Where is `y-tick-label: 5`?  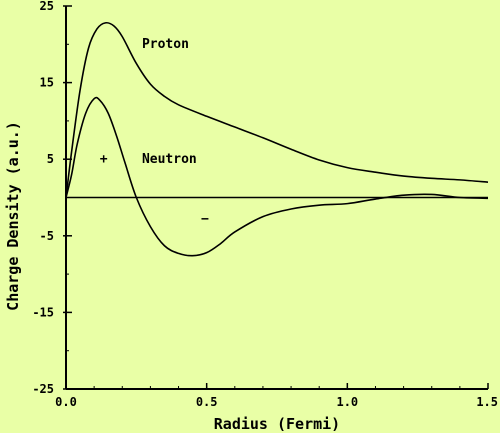
y-tick-label: 5 is located at coordinates (50, 159).